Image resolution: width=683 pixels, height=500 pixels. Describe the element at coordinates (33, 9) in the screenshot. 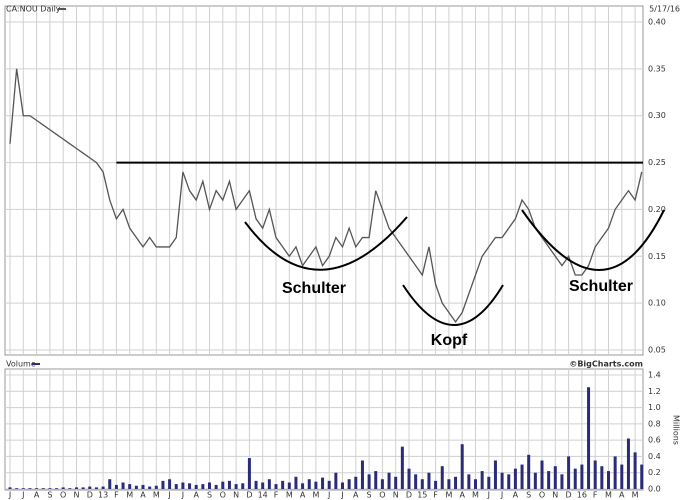

I see `chart-title: CA:NOU Daily` at that location.